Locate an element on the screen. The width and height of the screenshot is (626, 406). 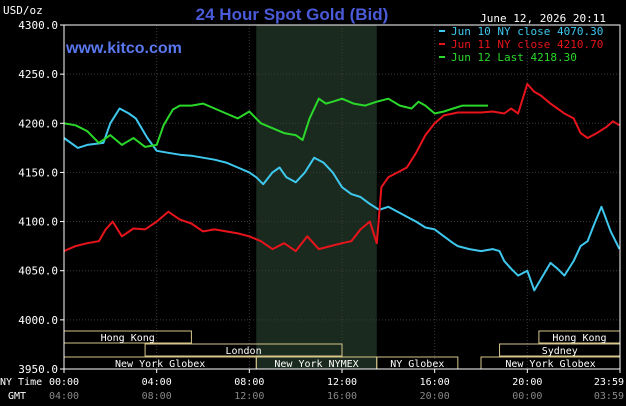
date-label: June 12, 2026 20:11 is located at coordinates (543, 18).